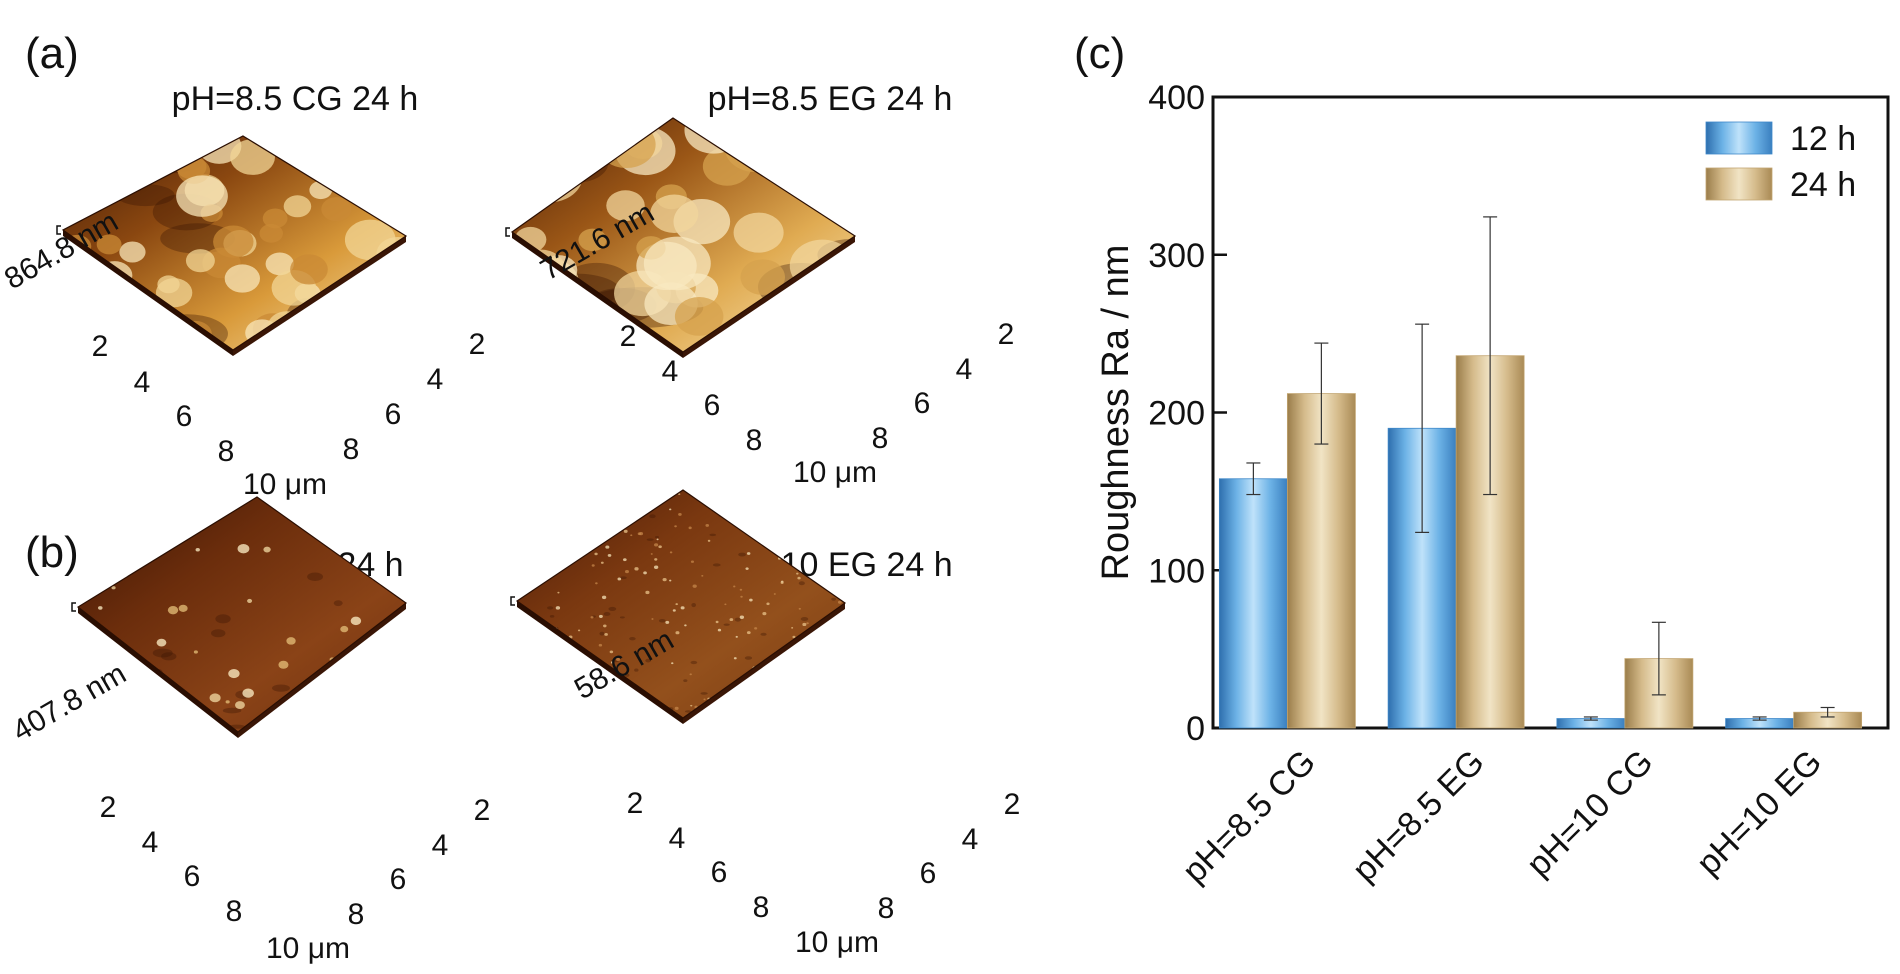 The image size is (1900, 974). I want to click on afm-unit-label-ph10-cg: 10 μm, so click(308, 948).